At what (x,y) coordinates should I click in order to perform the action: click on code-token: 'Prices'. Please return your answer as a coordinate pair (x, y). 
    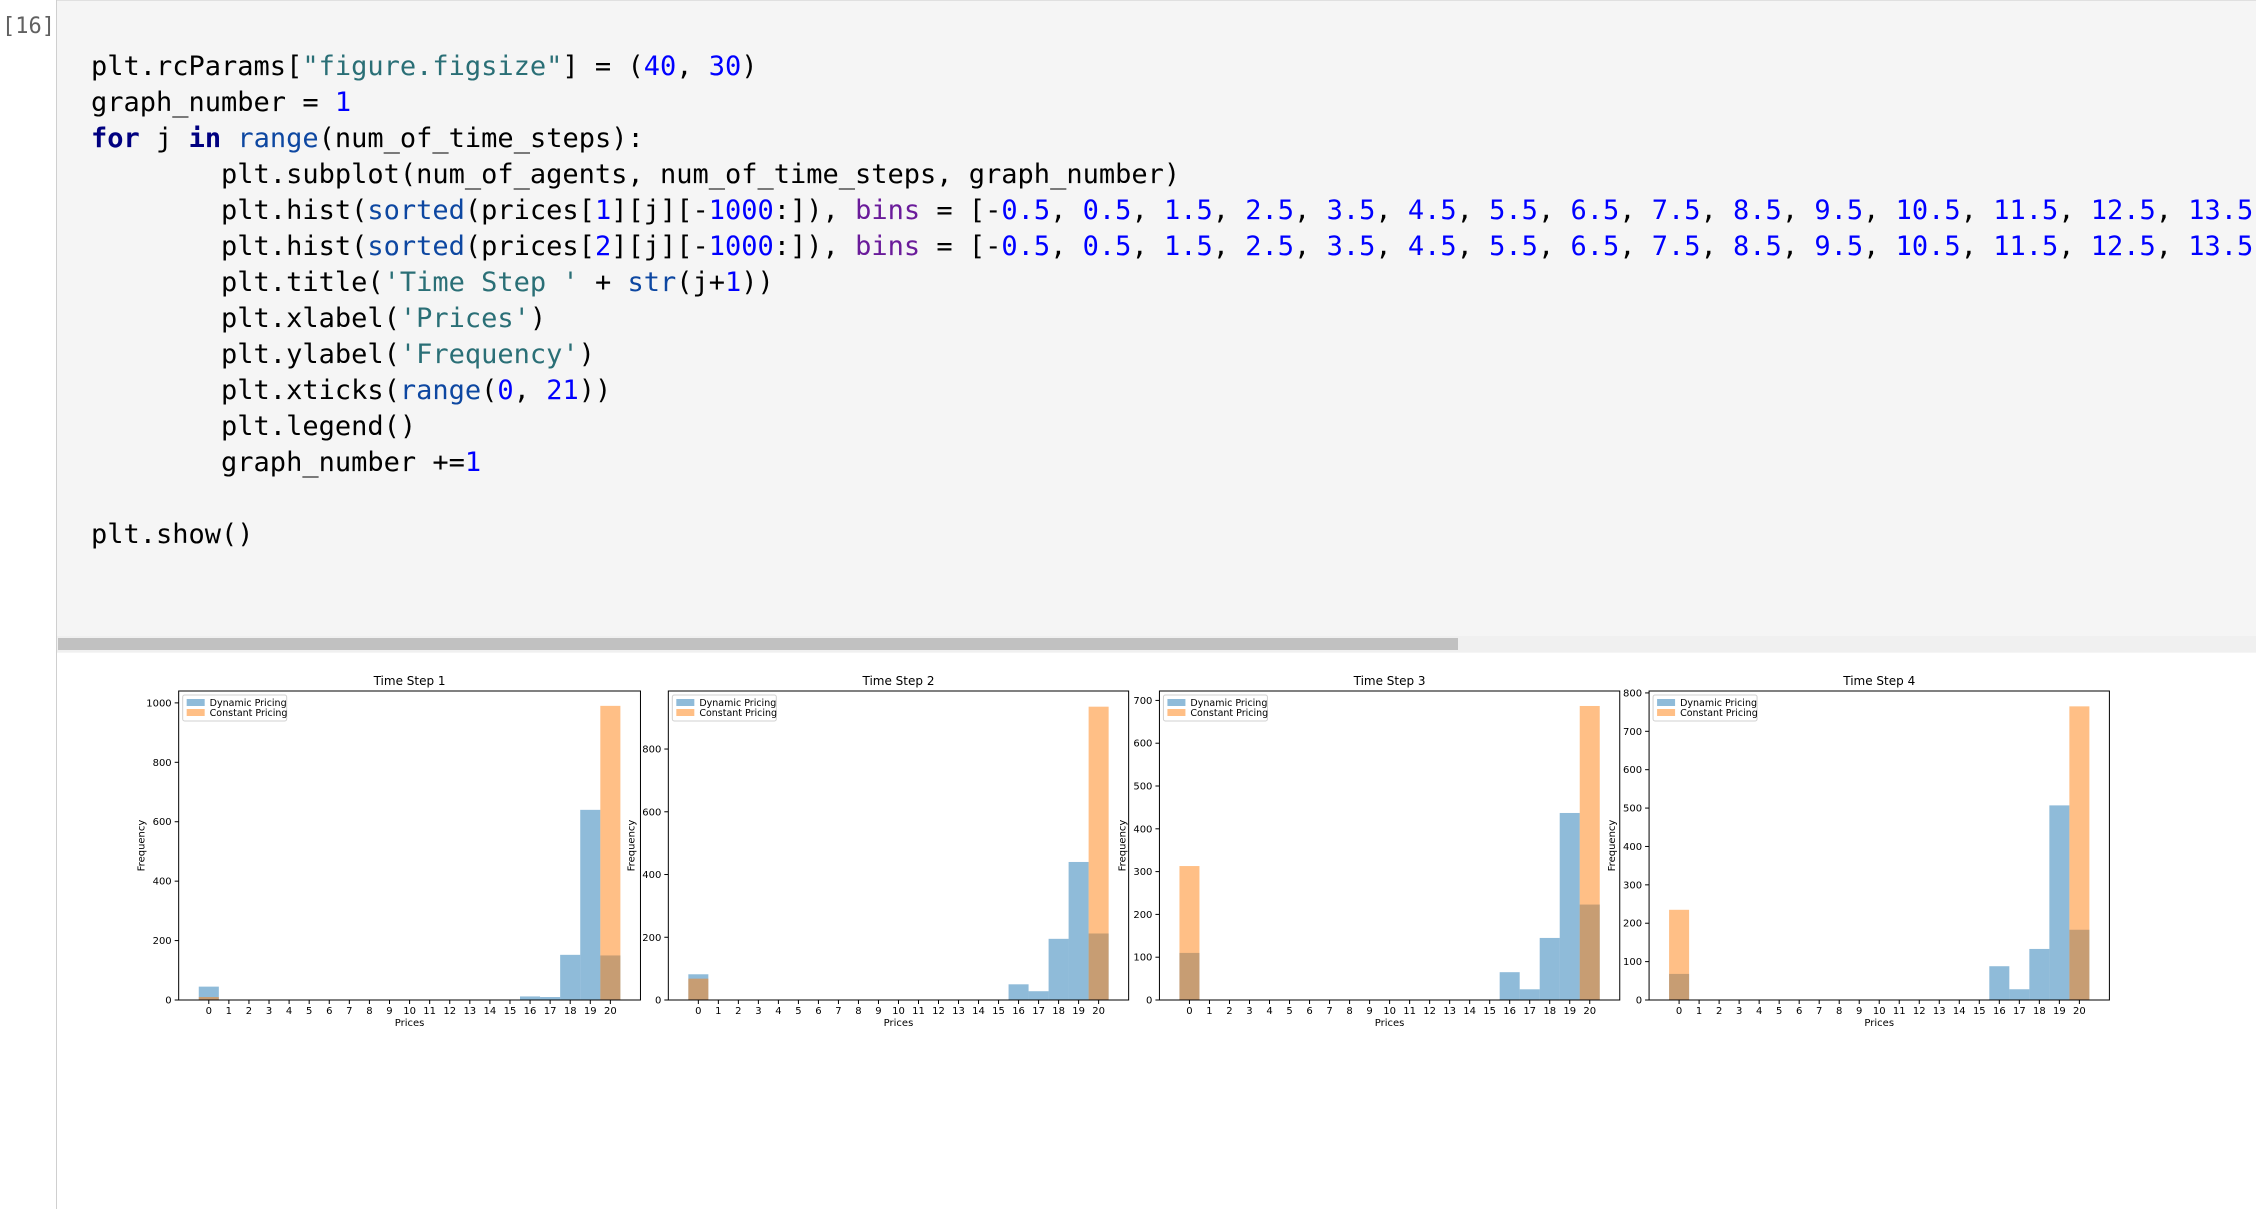
    Looking at the image, I should click on (464, 318).